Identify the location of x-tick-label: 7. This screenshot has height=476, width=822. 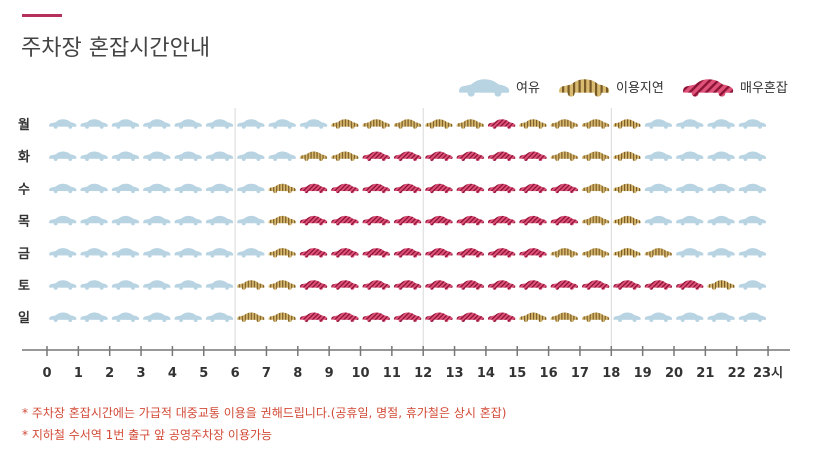
(266, 373).